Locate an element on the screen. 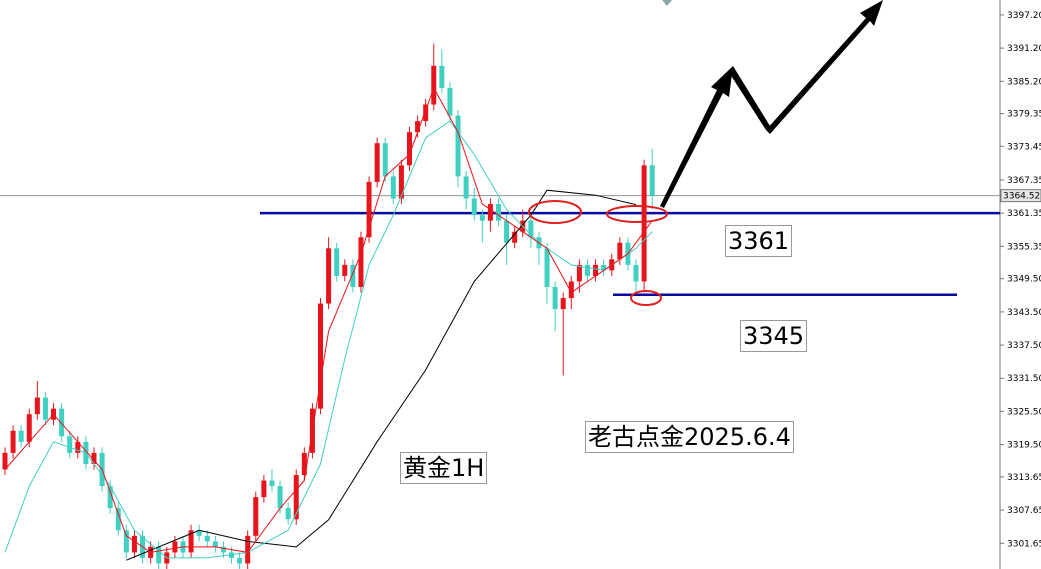  y-tick-label: 3337.50 is located at coordinates (1024, 346).